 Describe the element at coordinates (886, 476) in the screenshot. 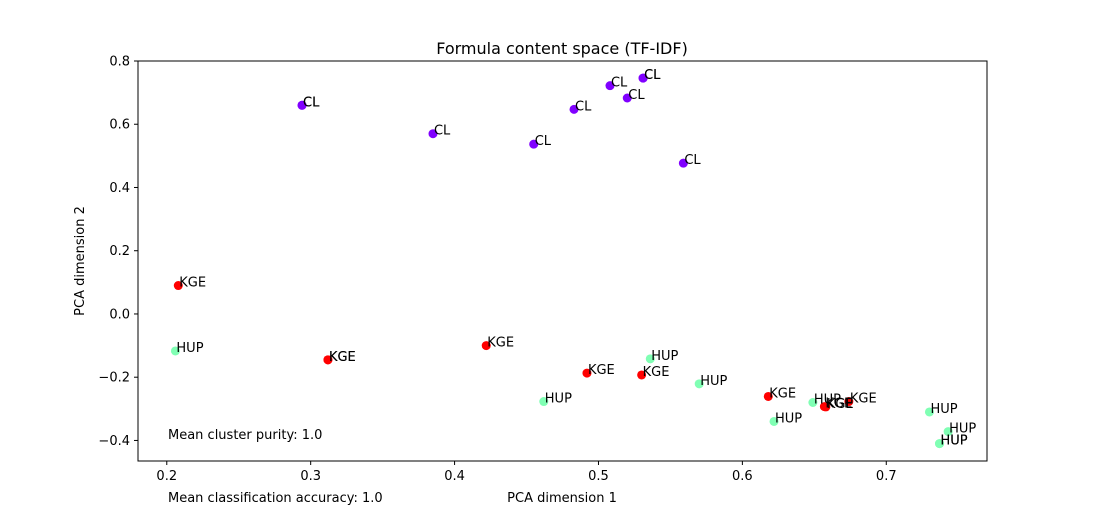

I see `x-tick-label: 0.7` at that location.